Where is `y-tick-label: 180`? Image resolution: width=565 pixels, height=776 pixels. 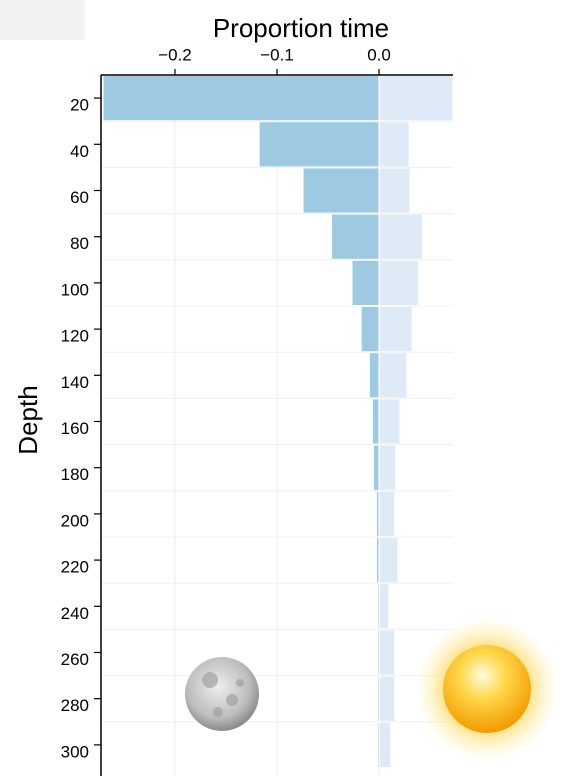
y-tick-label: 180 is located at coordinates (75, 474).